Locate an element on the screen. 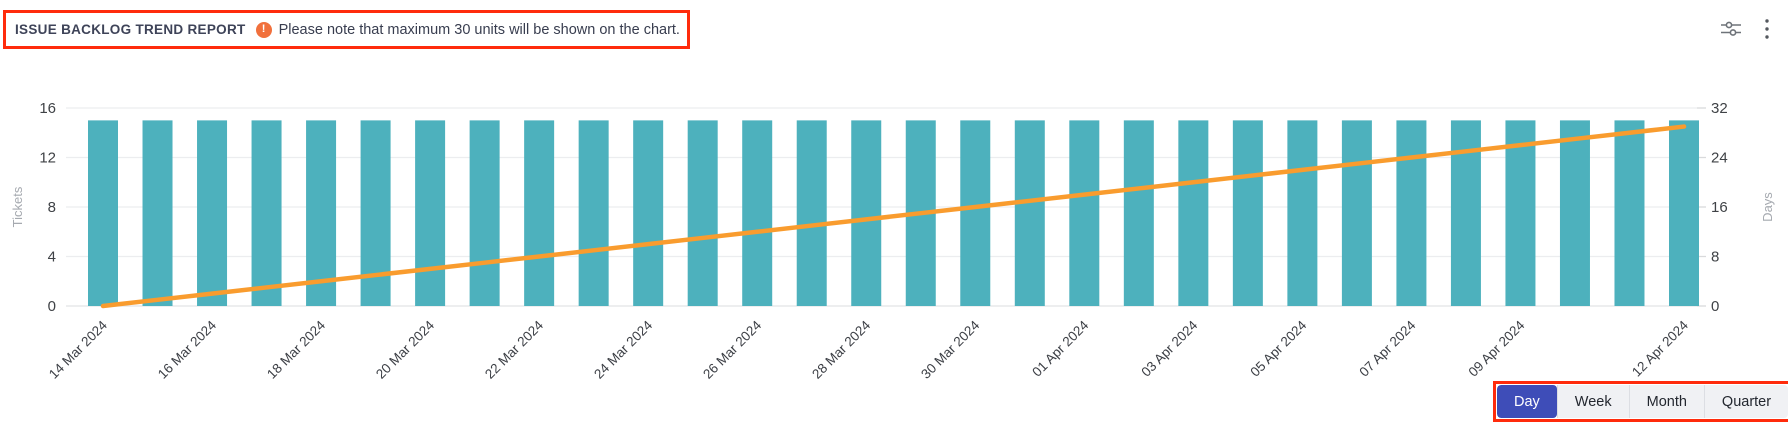 This screenshot has height=427, width=1788. left-axis-tick-label: 8 is located at coordinates (52, 207).